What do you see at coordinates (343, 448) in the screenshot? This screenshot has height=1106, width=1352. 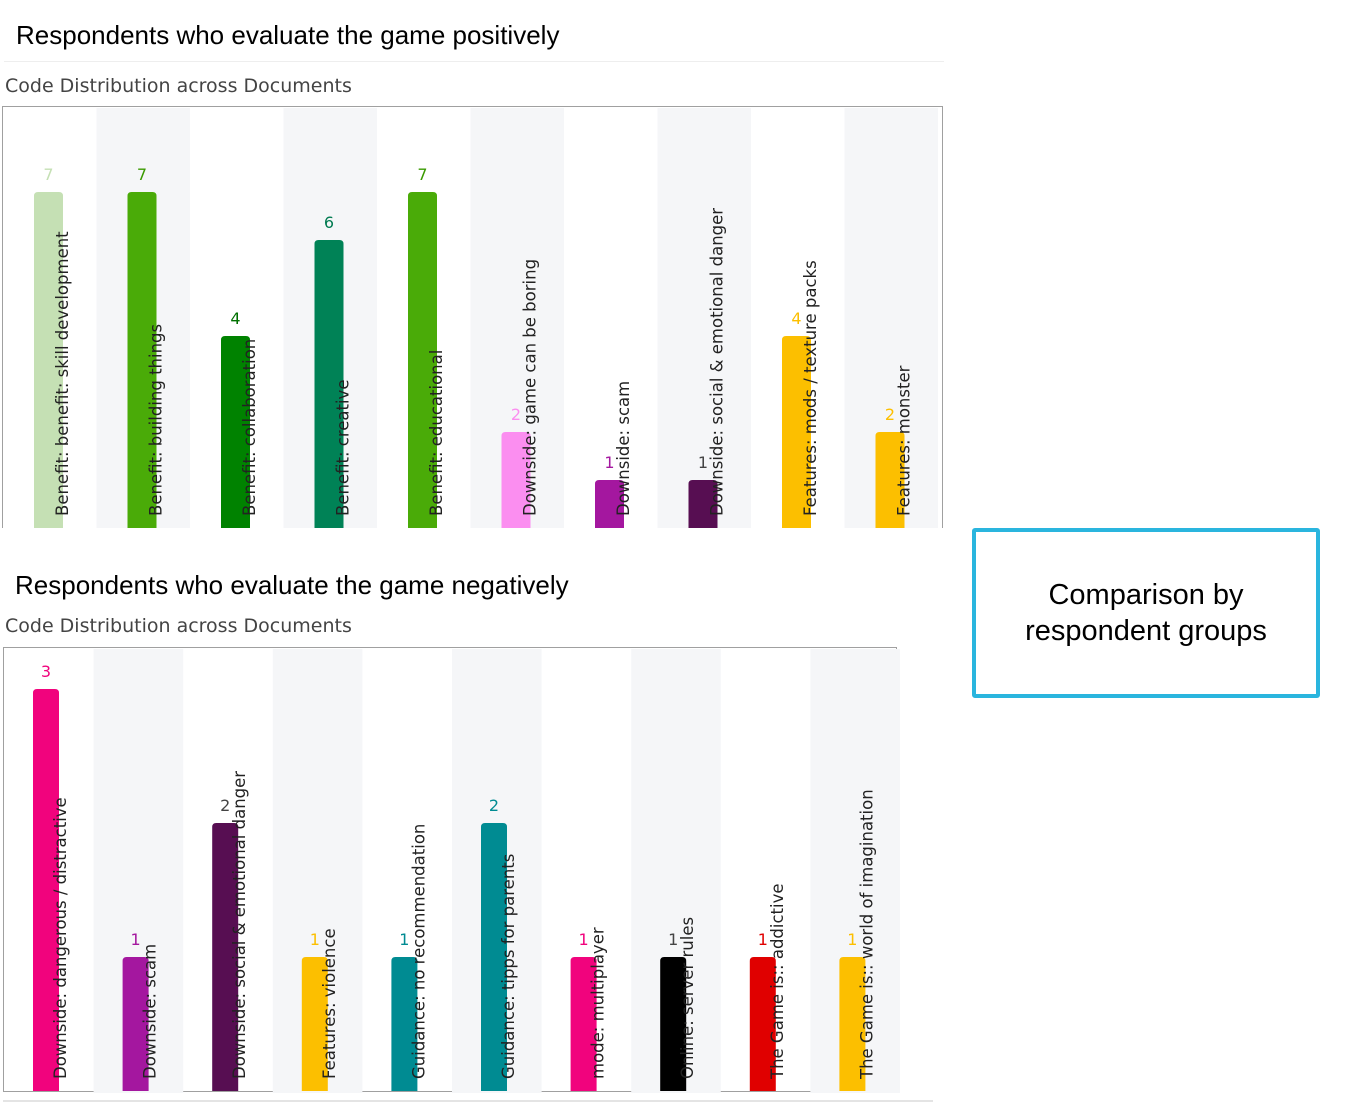 I see `category-label: Benefit: creative` at bounding box center [343, 448].